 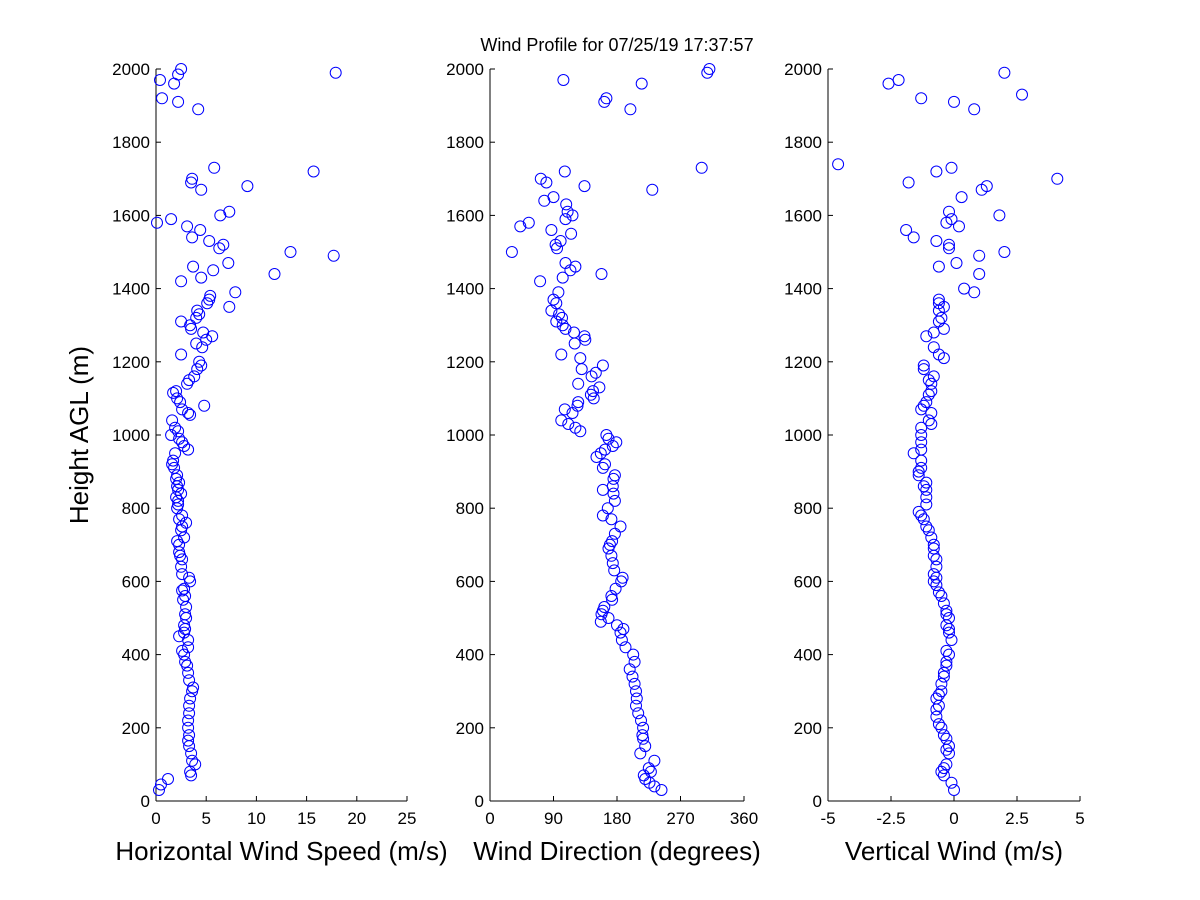 What do you see at coordinates (827, 818) in the screenshot?
I see `vertical-x-tick-label: -5` at bounding box center [827, 818].